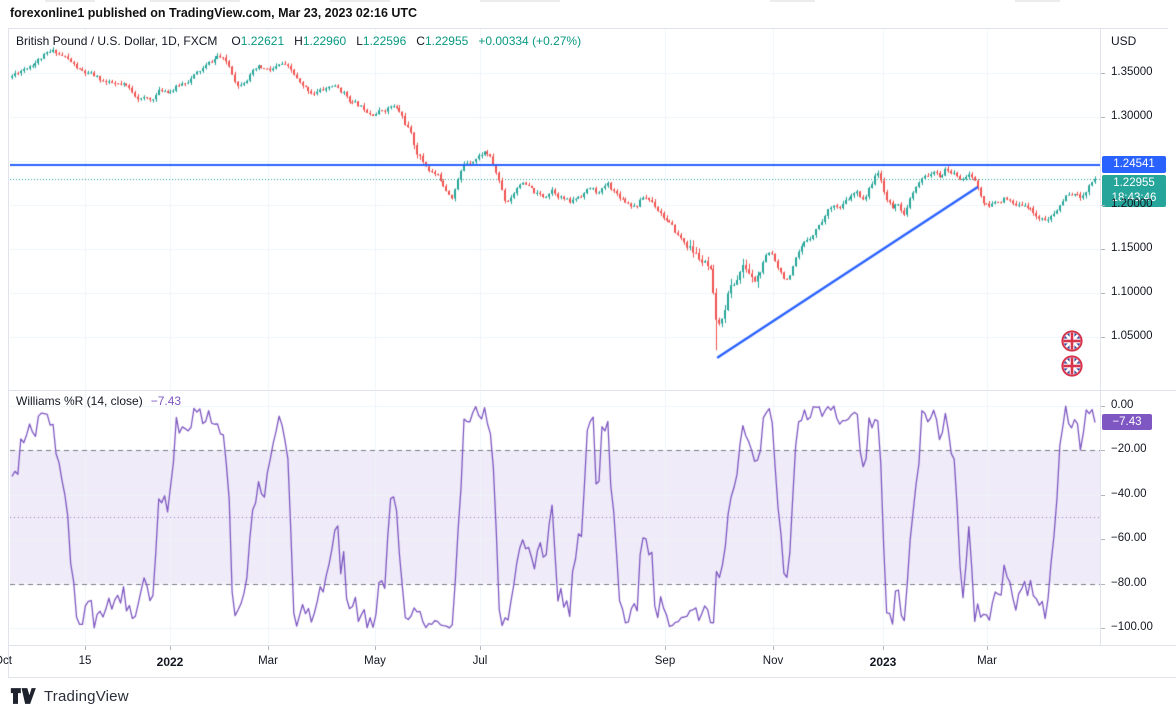  Describe the element at coordinates (446, 41) in the screenshot. I see `ohlc-value: 1.22955` at that location.